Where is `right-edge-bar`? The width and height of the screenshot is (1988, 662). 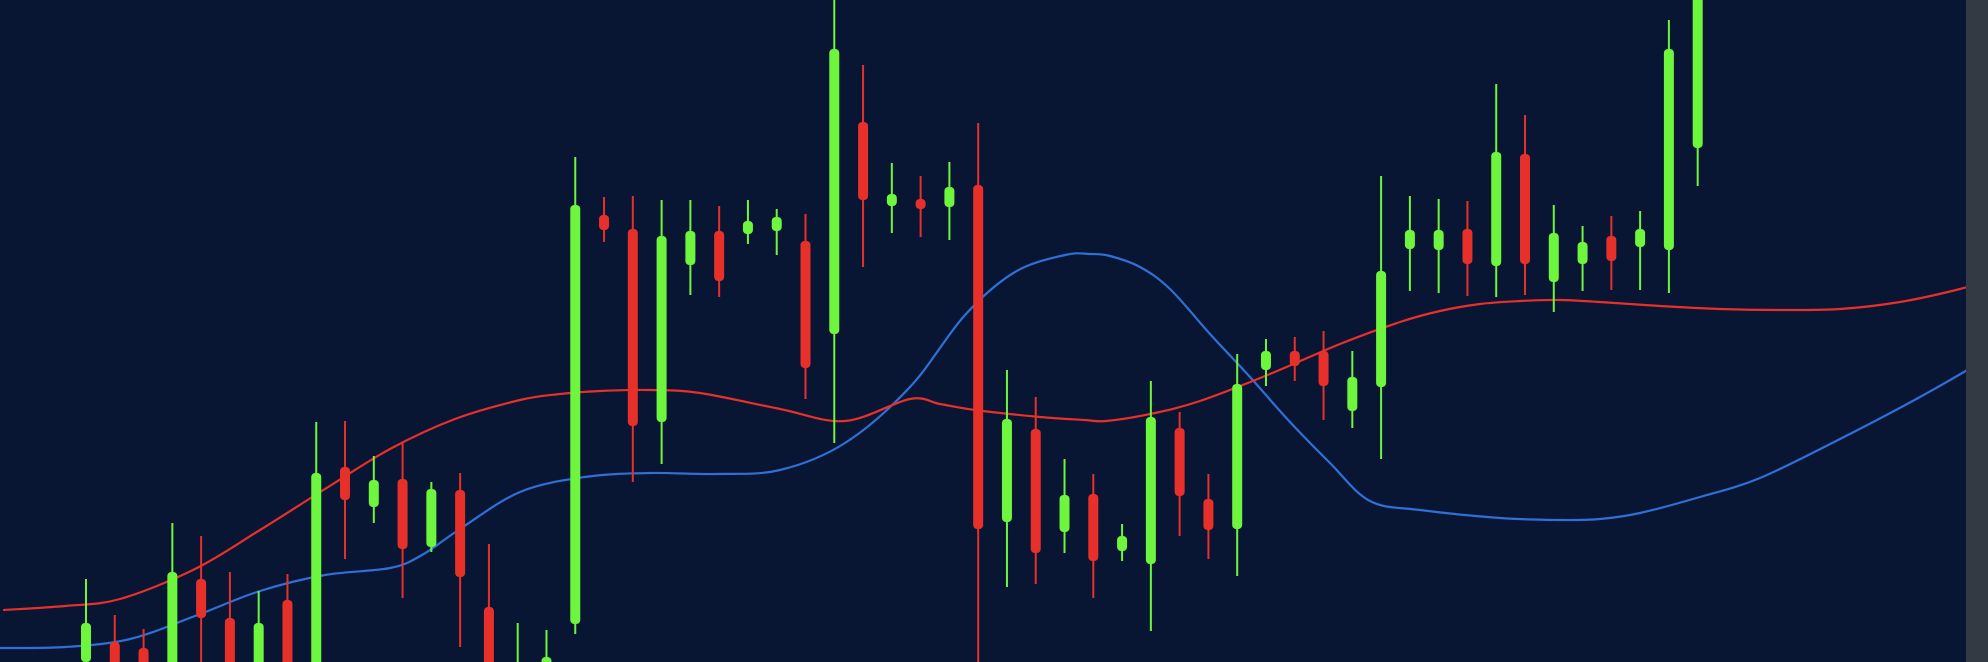 right-edge-bar is located at coordinates (1977, 331).